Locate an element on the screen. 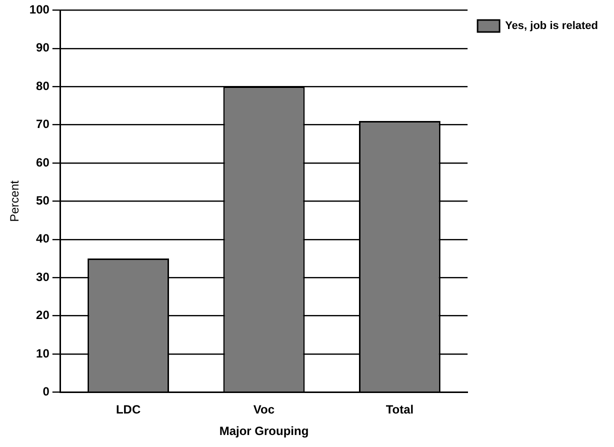  x-tick-label: LDC is located at coordinates (128, 409).